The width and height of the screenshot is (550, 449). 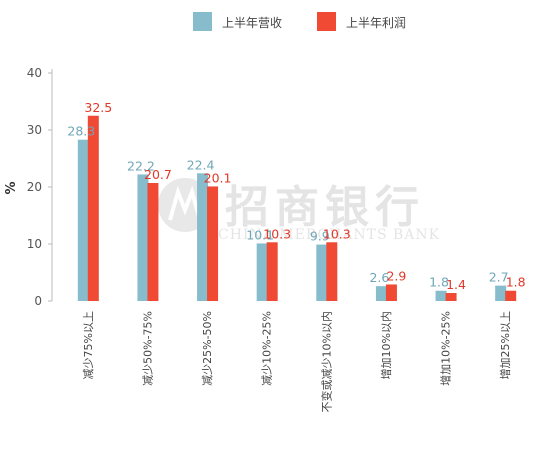 I want to click on y-axis: 0 10 20 30 40, so click(x=40, y=187).